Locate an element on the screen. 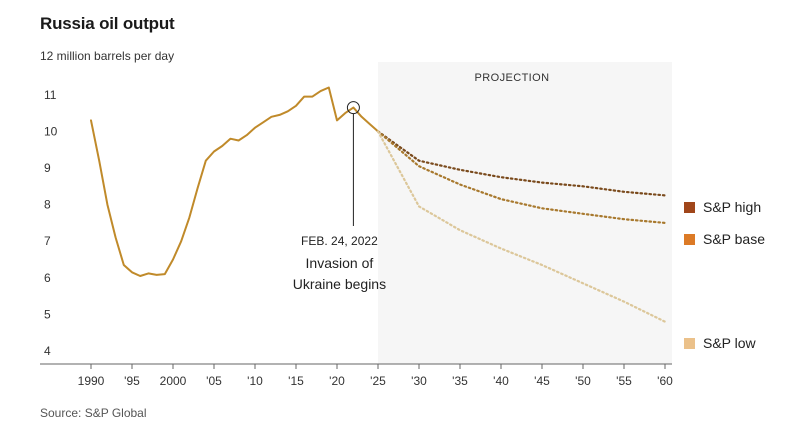 The image size is (800, 438). source-note: Source: S&P Global is located at coordinates (93, 413).